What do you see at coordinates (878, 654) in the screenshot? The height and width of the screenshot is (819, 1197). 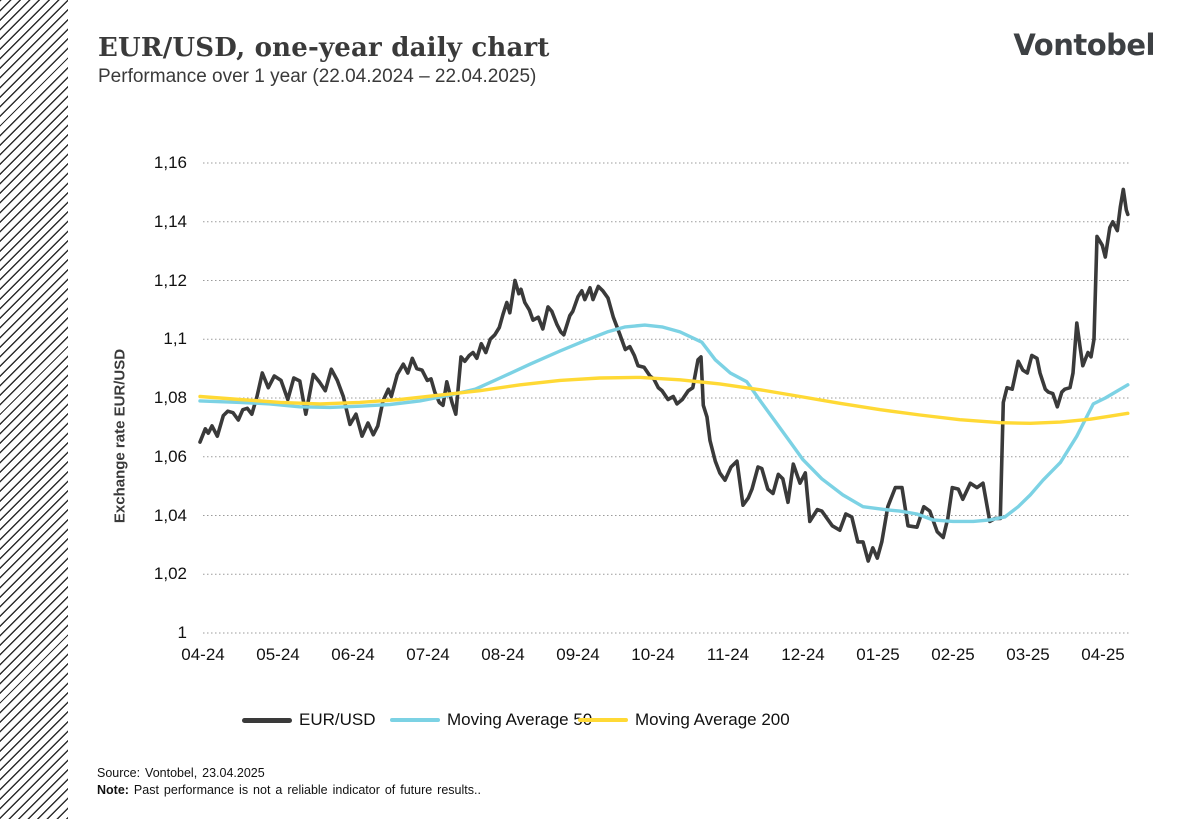 I see `x-tick-label: 01-25` at bounding box center [878, 654].